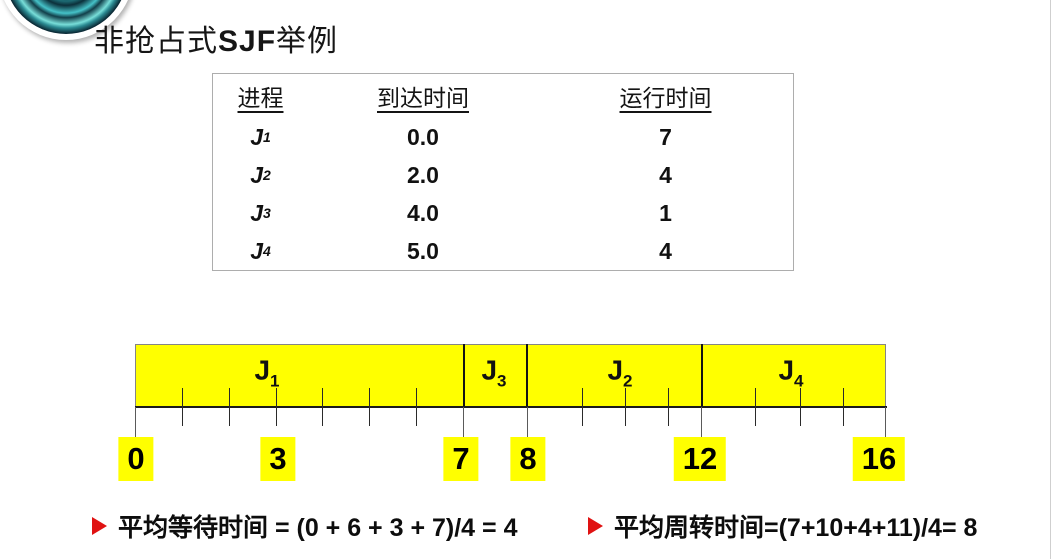 The image size is (1055, 559). What do you see at coordinates (527, 375) in the screenshot?
I see `gantt-divider-t8` at bounding box center [527, 375].